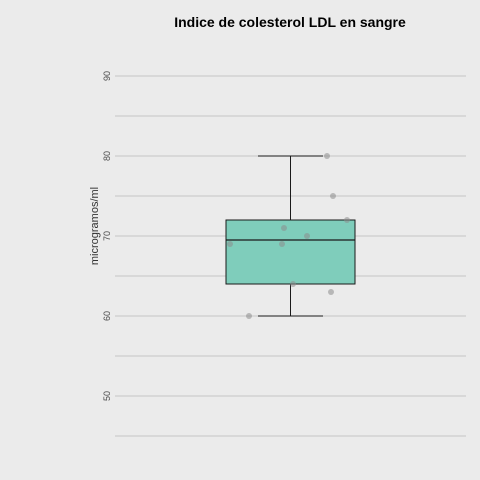 The image size is (480, 480). What do you see at coordinates (290, 22) in the screenshot?
I see `chart-title: Indice de colesterol LDL en sangre` at bounding box center [290, 22].